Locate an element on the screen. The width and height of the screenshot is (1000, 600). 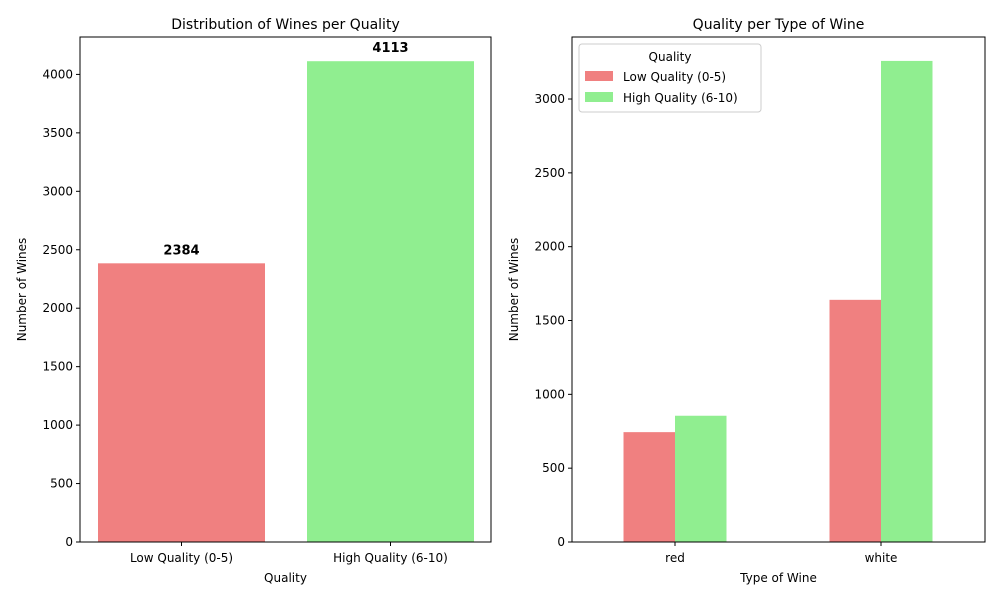
legend-box is located at coordinates (670, 78).